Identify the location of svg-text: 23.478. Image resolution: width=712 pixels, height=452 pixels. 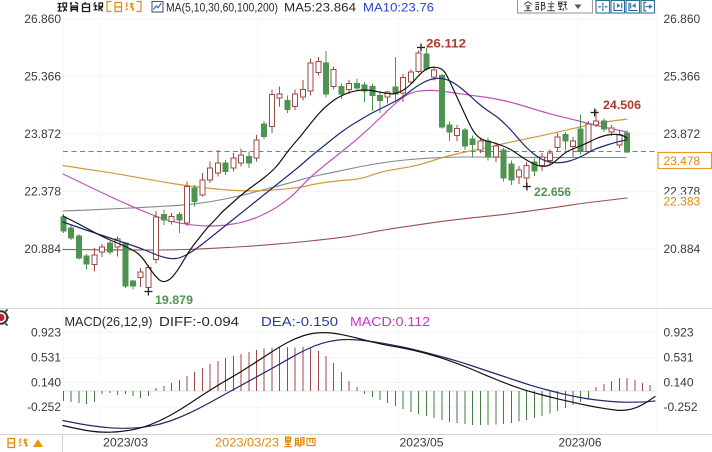
(682, 161).